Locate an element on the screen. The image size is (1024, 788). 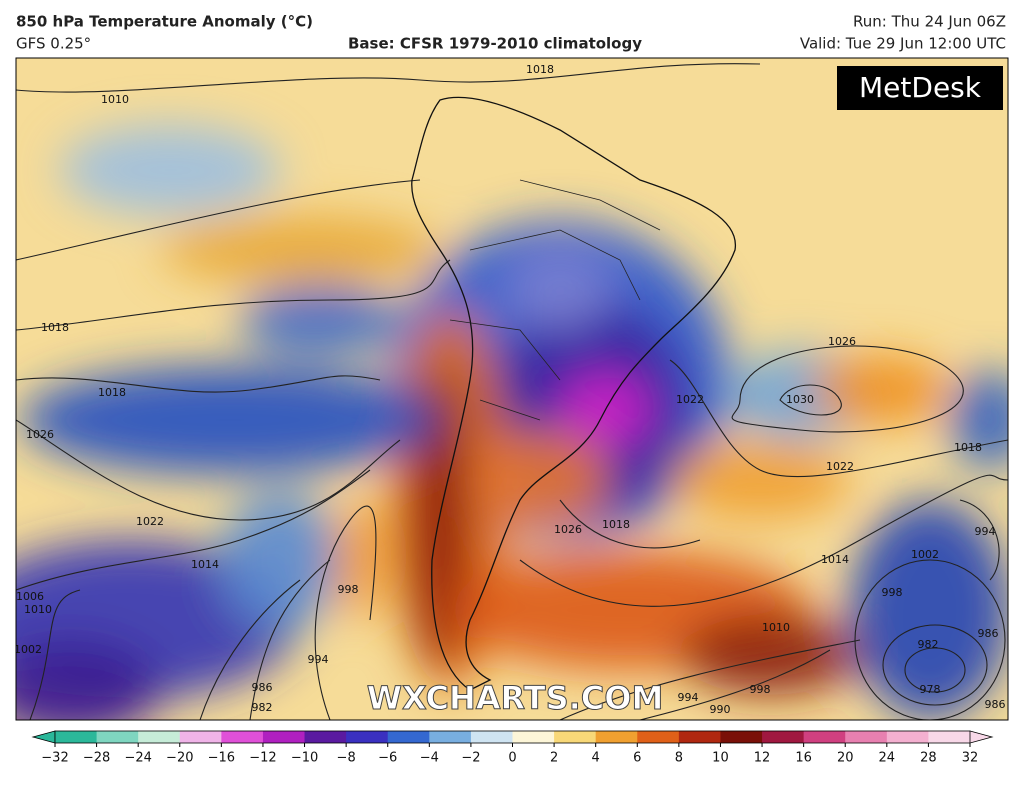
isobar-label: 986 is located at coordinates (995, 704).